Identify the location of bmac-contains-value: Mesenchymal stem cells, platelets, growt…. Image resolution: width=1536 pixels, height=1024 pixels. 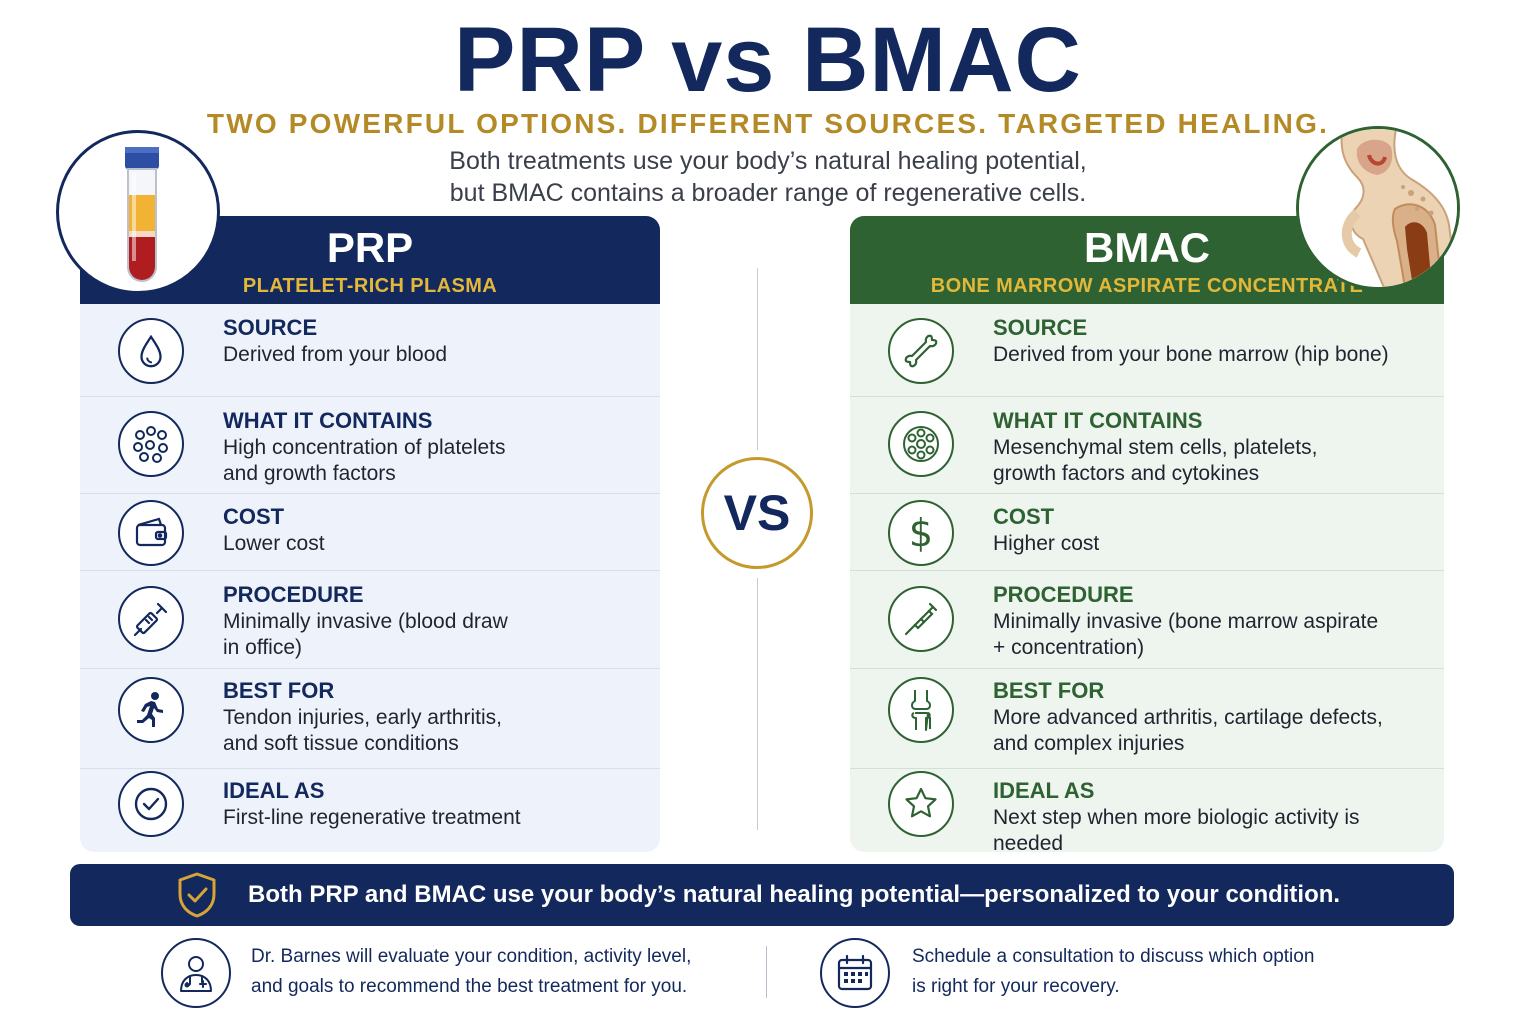
(1155, 460).